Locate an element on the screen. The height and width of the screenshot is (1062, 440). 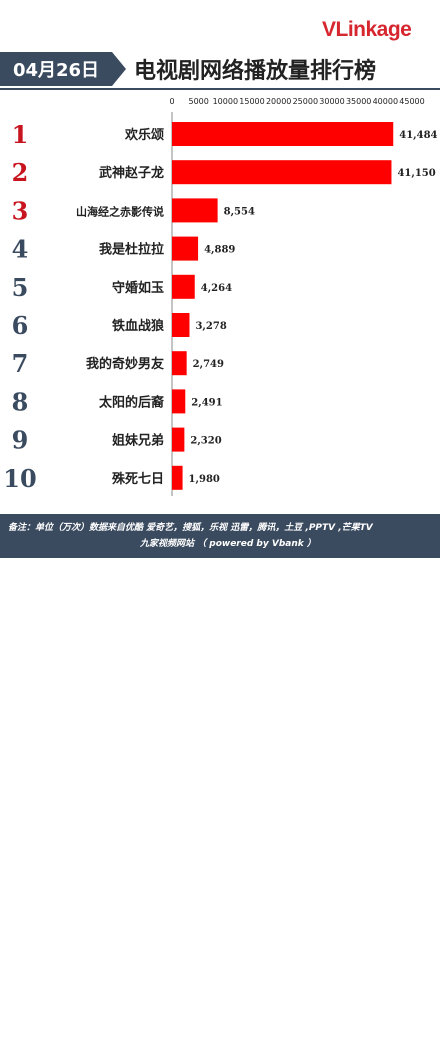
chart-row: 2 武神赵子龙 41,150 is located at coordinates (224, 172).